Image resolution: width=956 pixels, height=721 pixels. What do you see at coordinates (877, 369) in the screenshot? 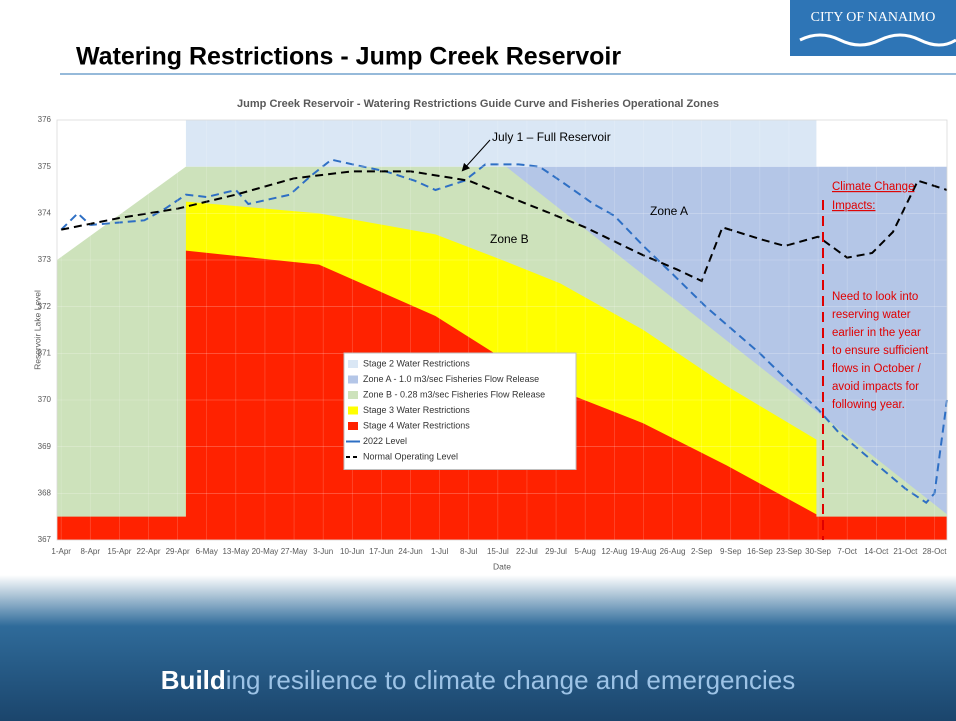
I see `climate-note: flows in October /` at bounding box center [877, 369].